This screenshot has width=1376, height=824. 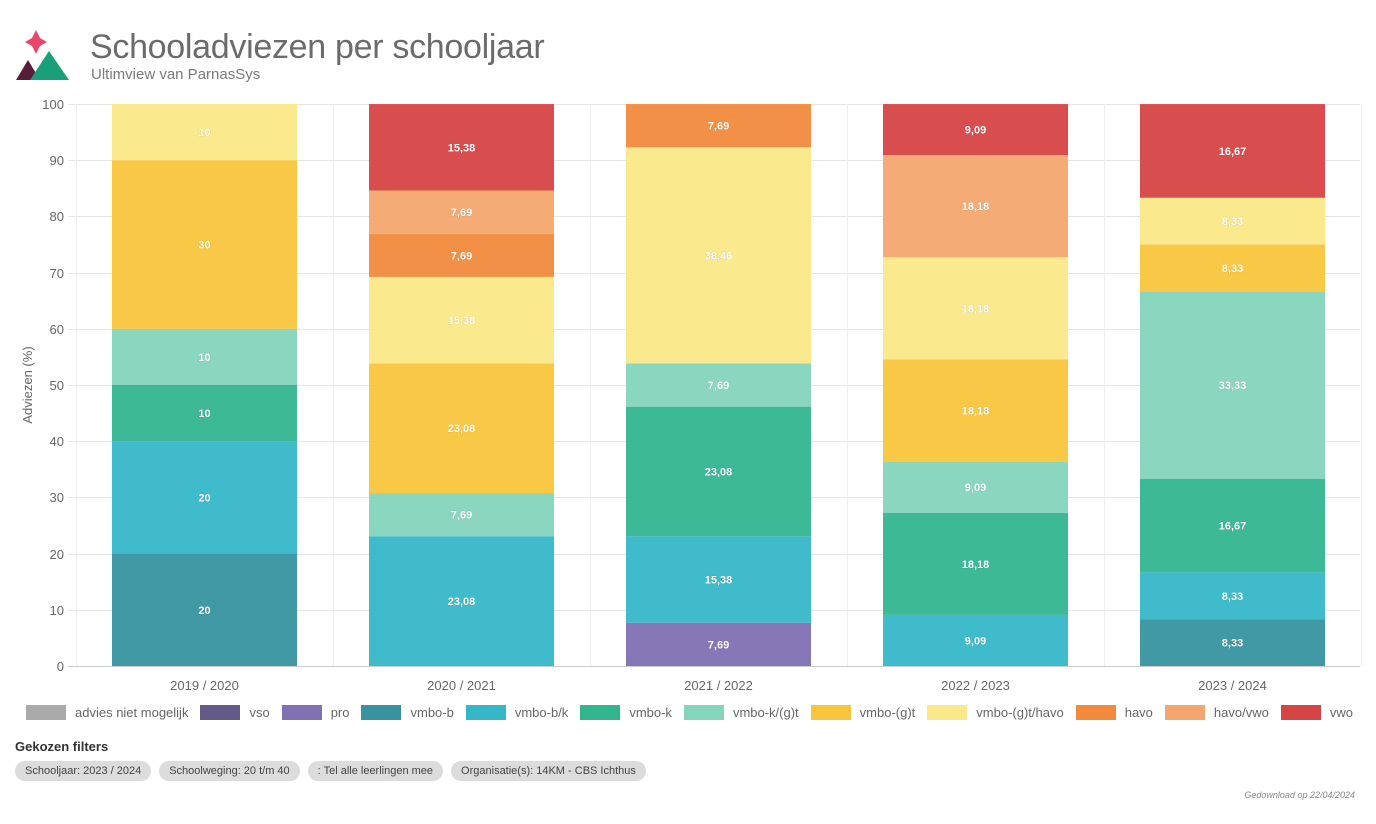 What do you see at coordinates (887, 712) in the screenshot?
I see `legend-label: vmbo-(g)t` at bounding box center [887, 712].